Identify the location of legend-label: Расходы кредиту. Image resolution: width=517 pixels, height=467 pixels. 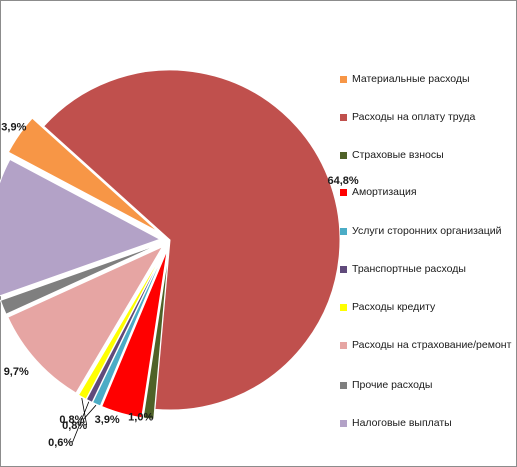
(394, 307).